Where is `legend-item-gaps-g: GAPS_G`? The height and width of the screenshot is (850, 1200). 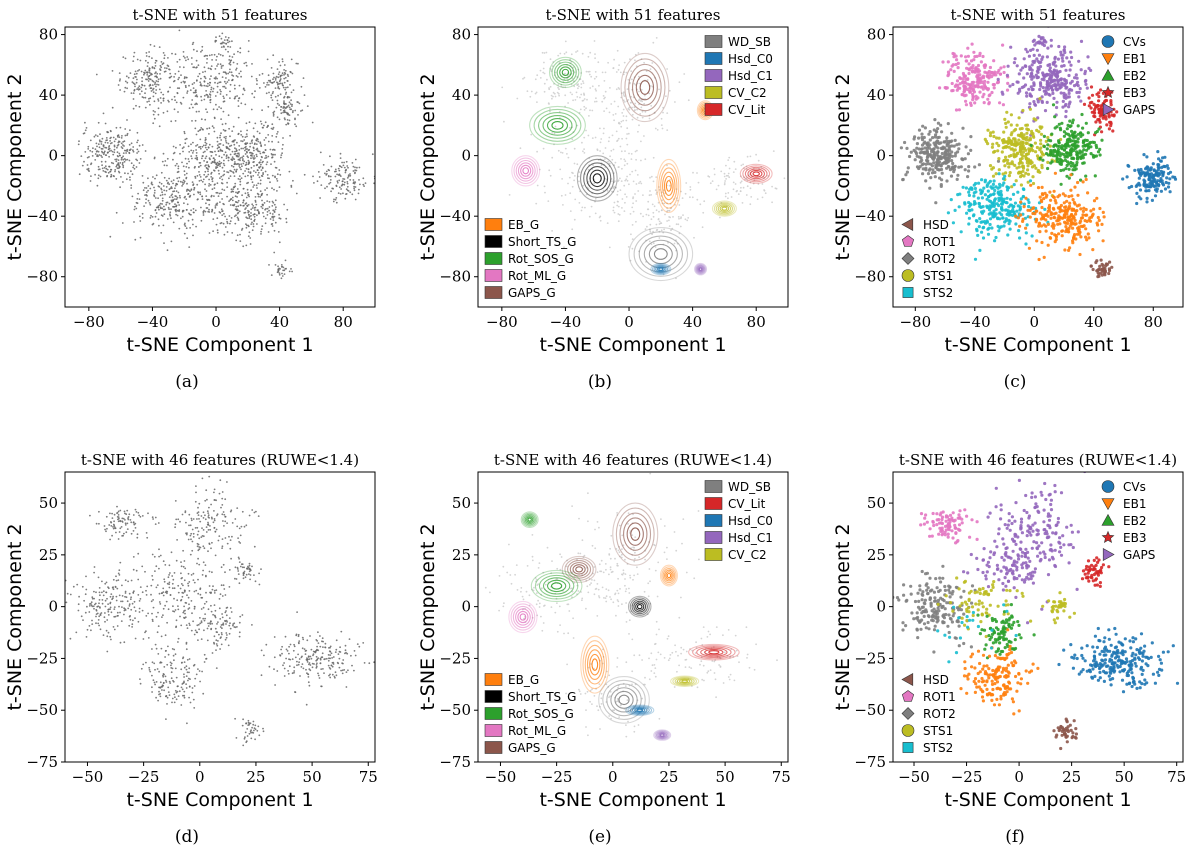
legend-item-gaps-g: GAPS_G is located at coordinates (520, 293).